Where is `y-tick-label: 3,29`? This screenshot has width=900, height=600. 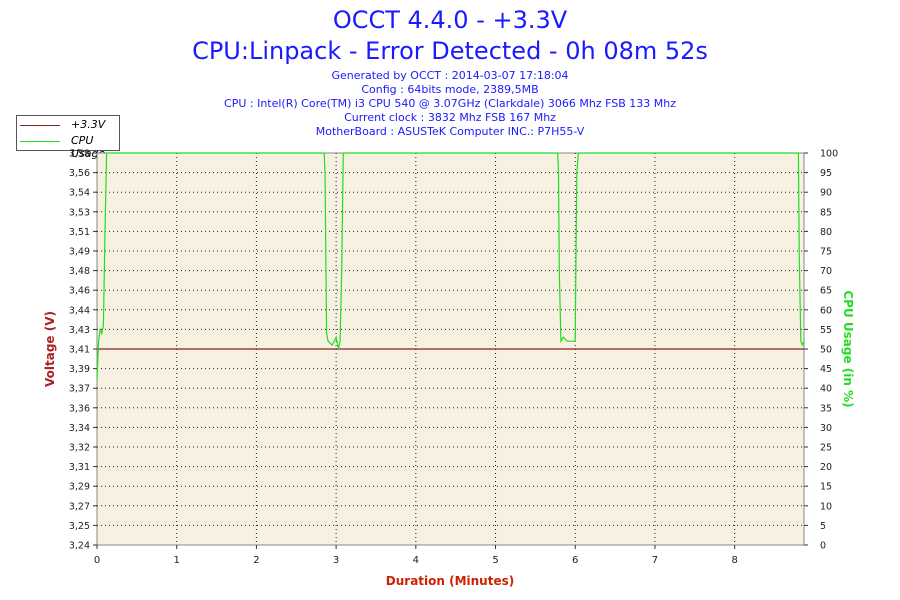 y-tick-label: 3,29 is located at coordinates (79, 487).